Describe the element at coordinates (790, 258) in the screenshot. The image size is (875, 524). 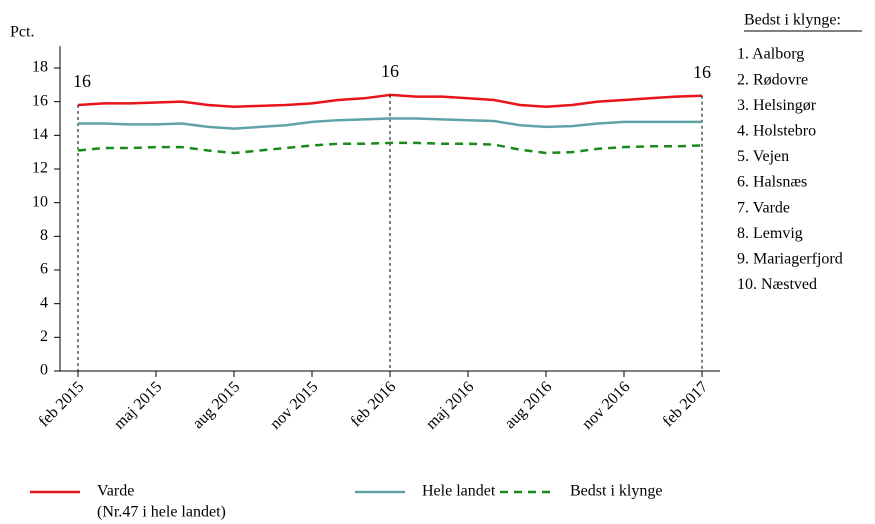
I see `side-list-item: 9. Mariagerfjord` at that location.